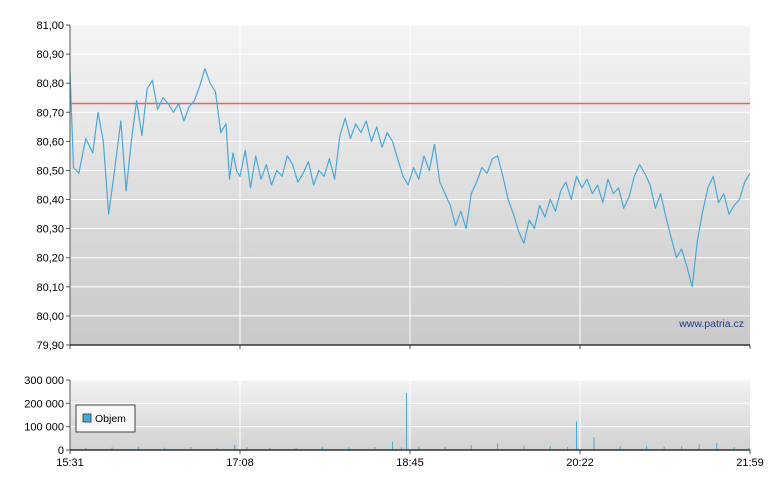 The height and width of the screenshot is (495, 780). I want to click on volume-y-tick-label: 0, so click(61, 451).